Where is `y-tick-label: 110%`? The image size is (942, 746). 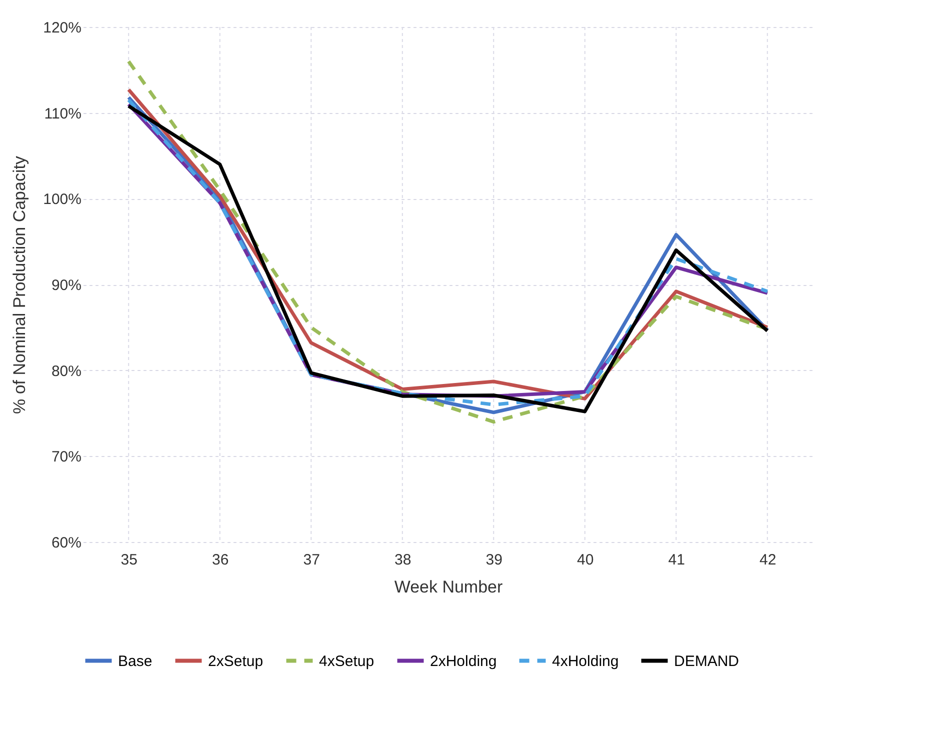 y-tick-label: 110% is located at coordinates (63, 113).